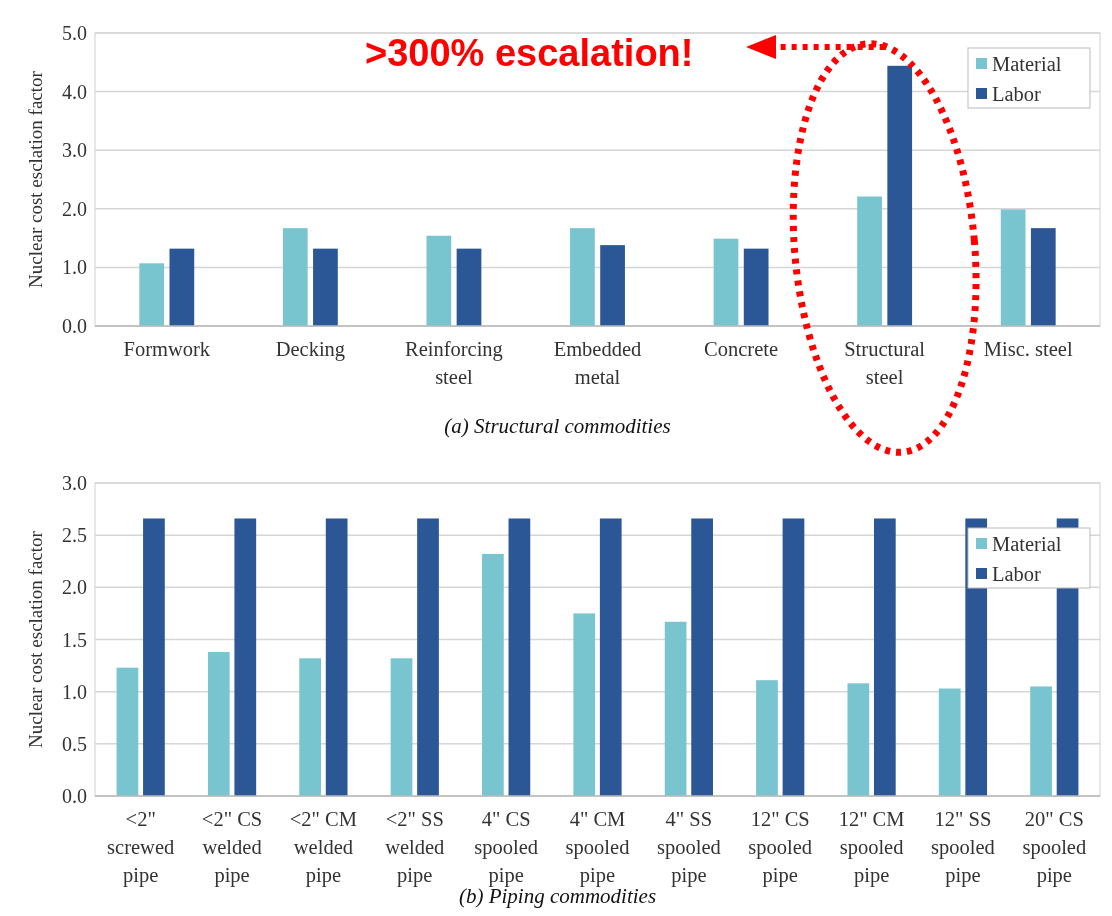 Image resolution: width=1112 pixels, height=916 pixels. What do you see at coordinates (415, 847) in the screenshot?
I see `x-tick-label: <2" SS welded pipe` at bounding box center [415, 847].